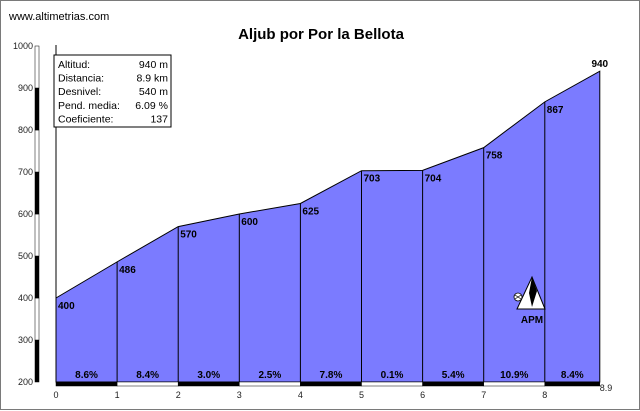 This screenshot has width=640, height=411. I want to click on gradient-label: 10.9%, so click(514, 375).